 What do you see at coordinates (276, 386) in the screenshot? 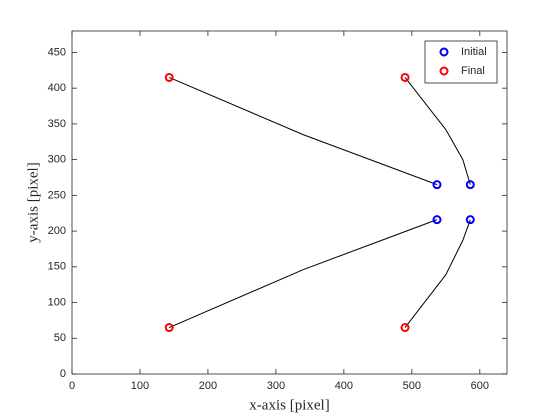
I see `x-tick-label: 300` at bounding box center [276, 386].